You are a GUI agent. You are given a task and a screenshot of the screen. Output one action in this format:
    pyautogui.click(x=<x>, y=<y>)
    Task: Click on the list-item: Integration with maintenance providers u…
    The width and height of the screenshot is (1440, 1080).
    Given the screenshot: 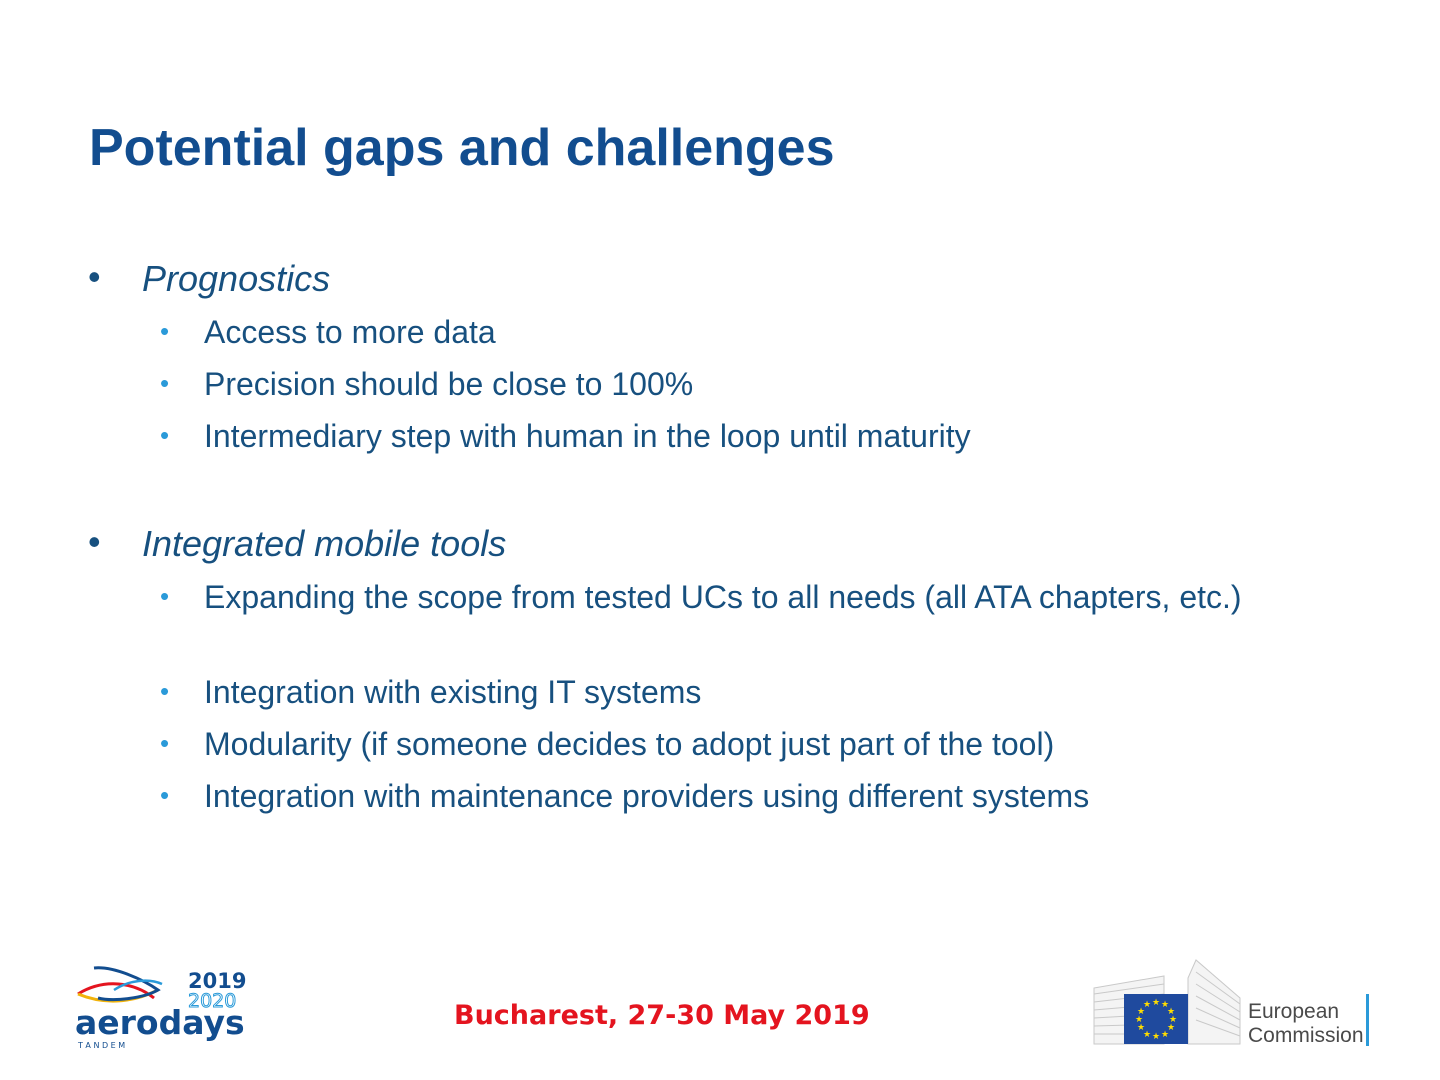 What is the action you would take?
    pyautogui.click(x=647, y=796)
    